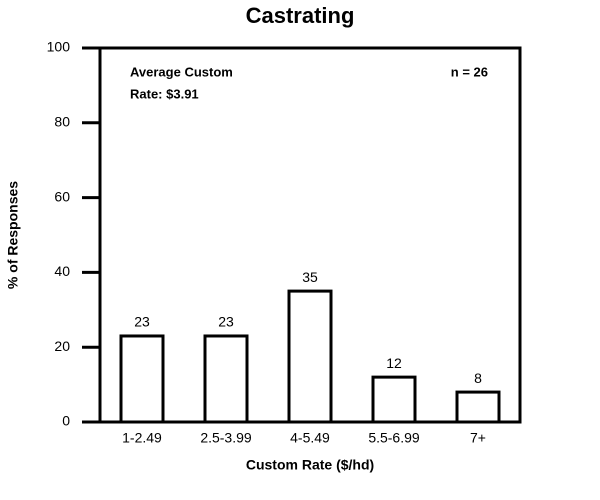 The height and width of the screenshot is (500, 600). What do you see at coordinates (310, 438) in the screenshot?
I see `x-tick-label: 4-5.49` at bounding box center [310, 438].